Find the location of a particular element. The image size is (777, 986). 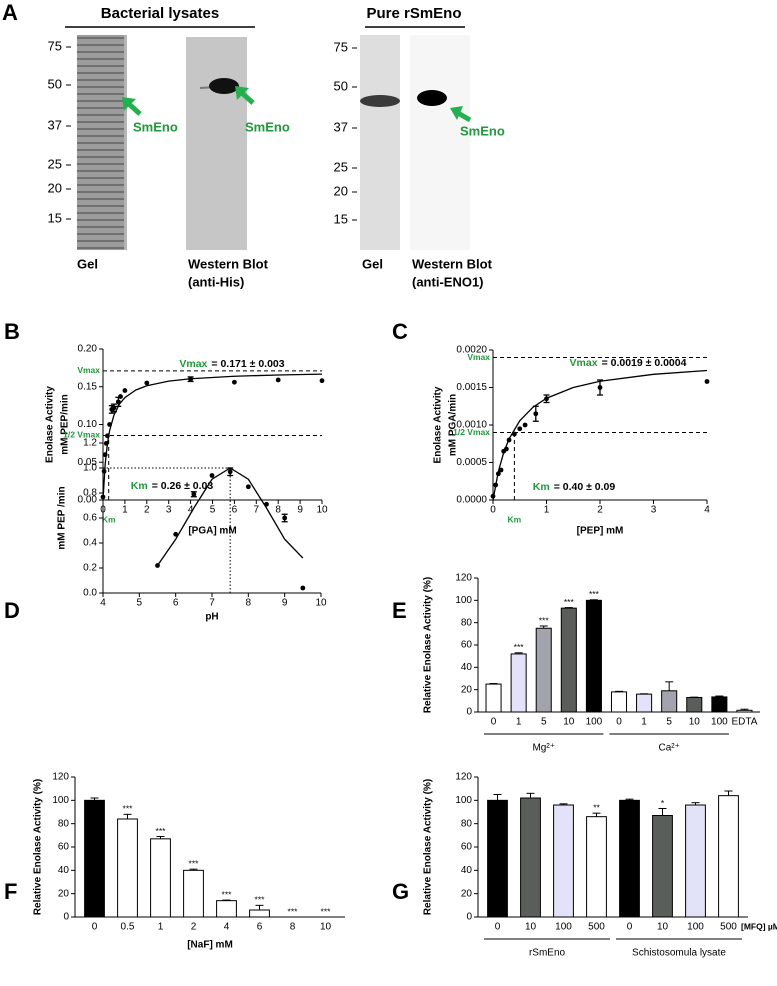

annotation: Km = 0.40 ± 0.09 is located at coordinates (574, 487).